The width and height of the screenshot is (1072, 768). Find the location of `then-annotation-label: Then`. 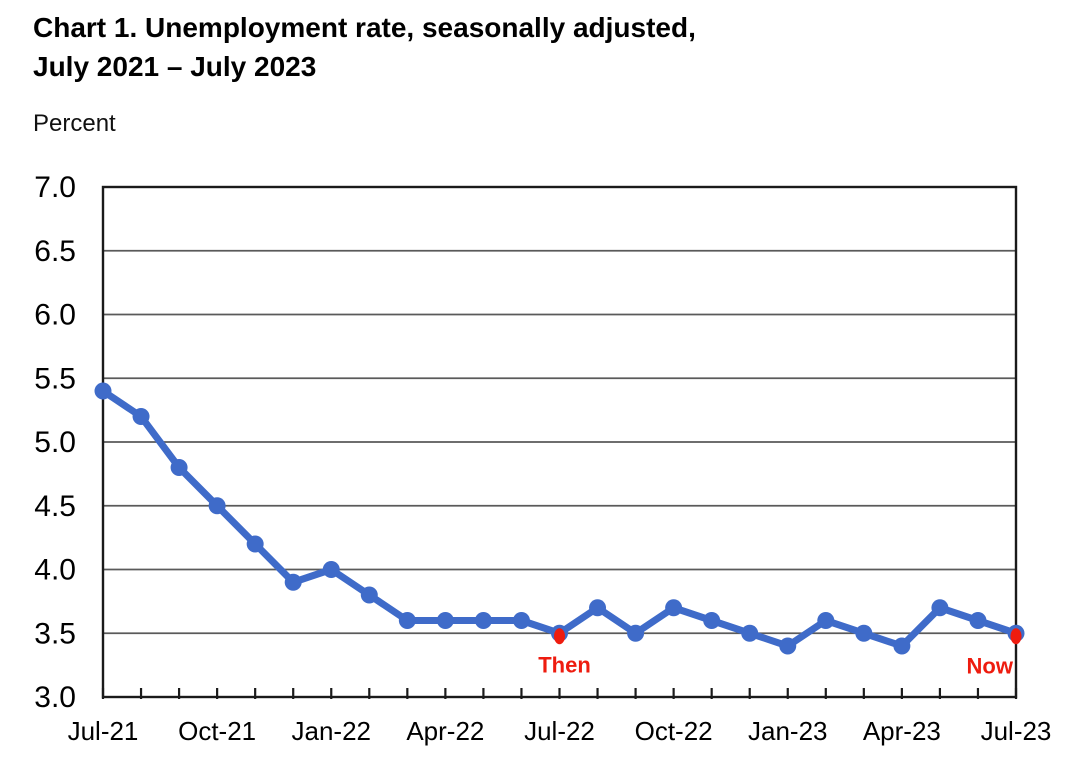

then-annotation-label: Then is located at coordinates (564, 664).